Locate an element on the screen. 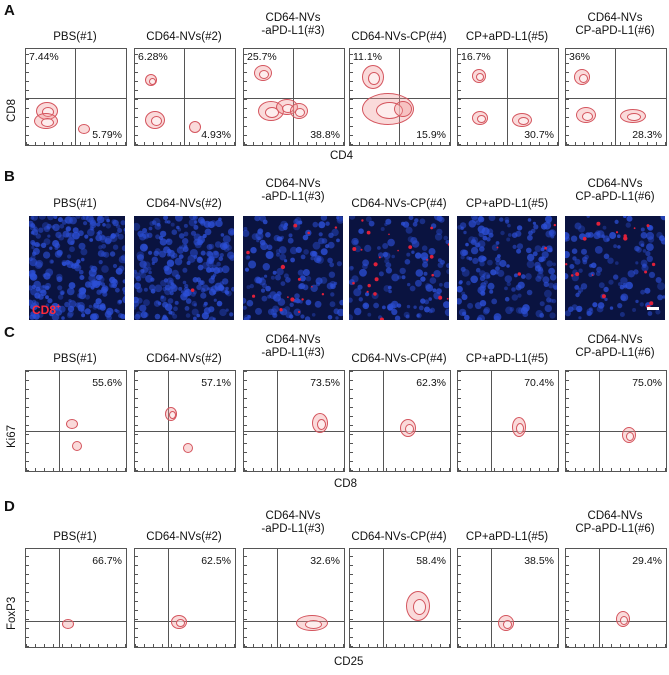 Image resolution: width=669 pixels, height=675 pixels. panel-letter-a: A is located at coordinates (9, 10).